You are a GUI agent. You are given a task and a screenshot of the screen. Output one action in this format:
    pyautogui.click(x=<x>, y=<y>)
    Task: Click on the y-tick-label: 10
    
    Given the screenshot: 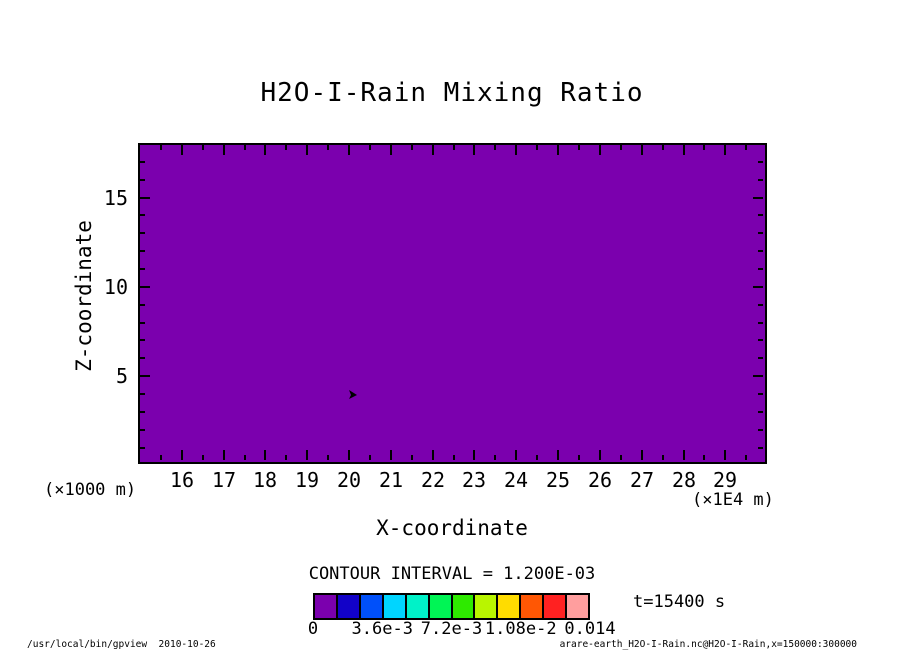 What is the action you would take?
    pyautogui.click(x=115, y=287)
    